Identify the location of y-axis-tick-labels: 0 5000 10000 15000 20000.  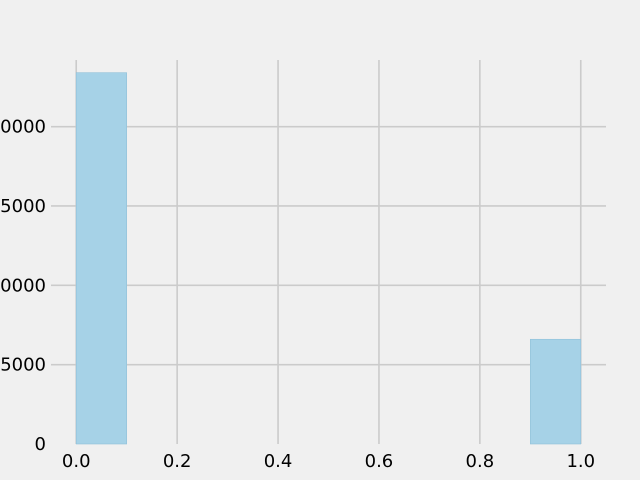
(23, 286).